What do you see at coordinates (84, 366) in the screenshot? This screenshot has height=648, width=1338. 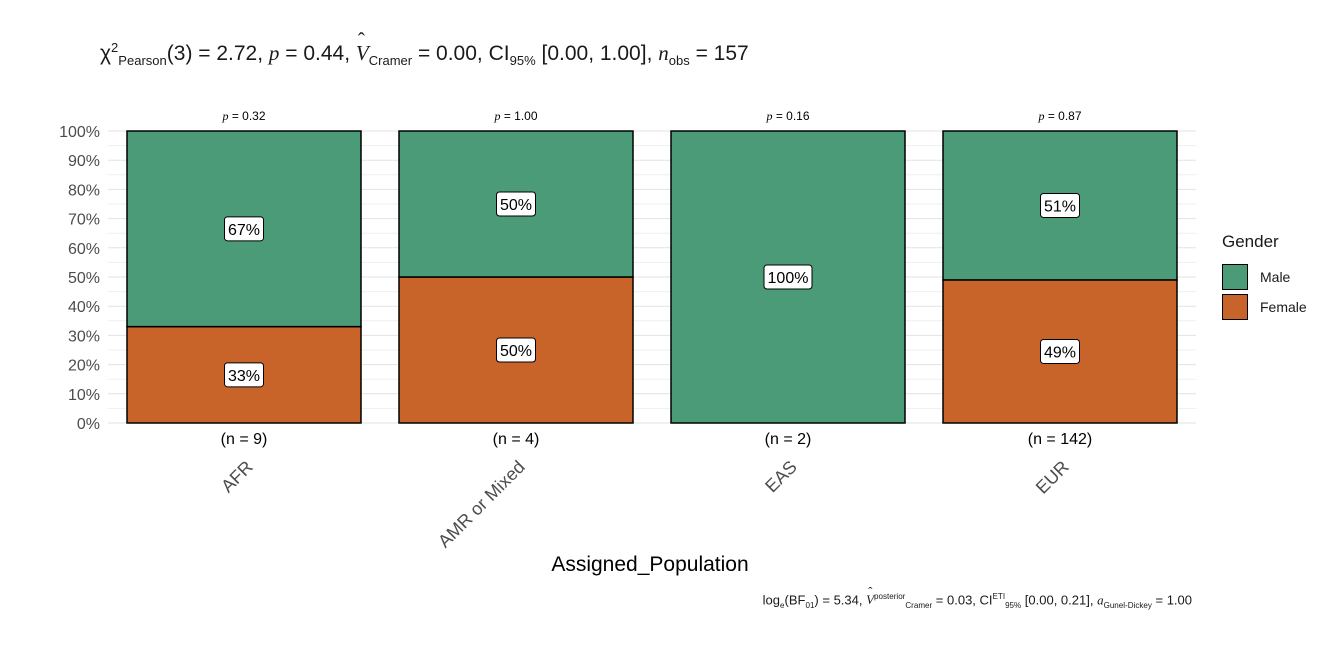 I see `y-tick-label: 20%` at bounding box center [84, 366].